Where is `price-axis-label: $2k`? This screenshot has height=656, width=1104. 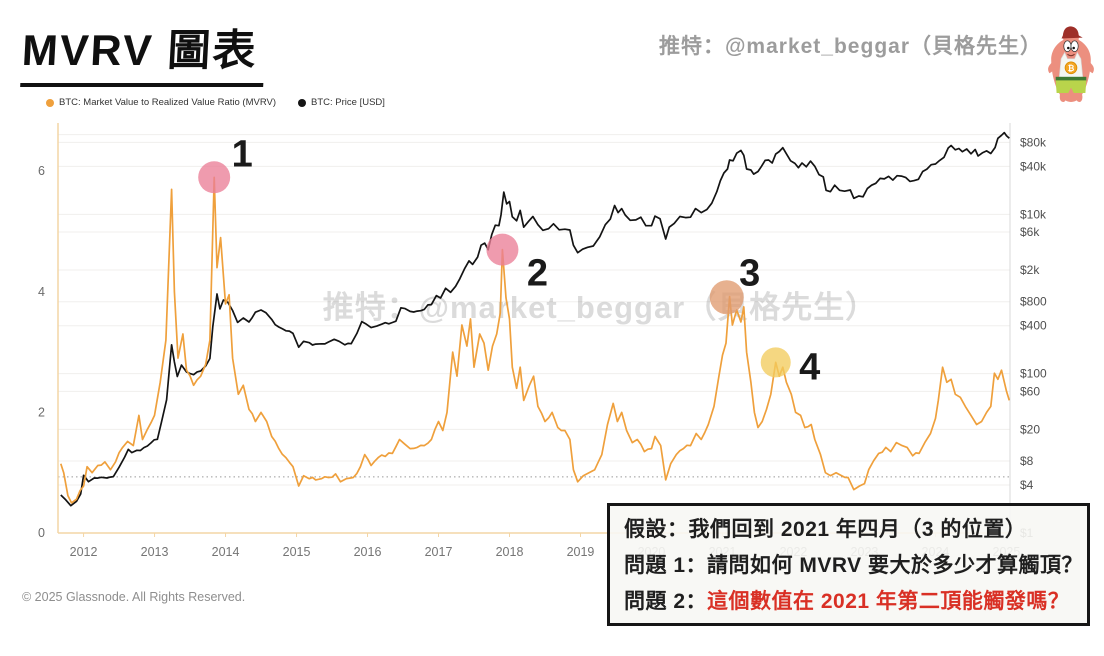 price-axis-label: $2k is located at coordinates (1030, 270).